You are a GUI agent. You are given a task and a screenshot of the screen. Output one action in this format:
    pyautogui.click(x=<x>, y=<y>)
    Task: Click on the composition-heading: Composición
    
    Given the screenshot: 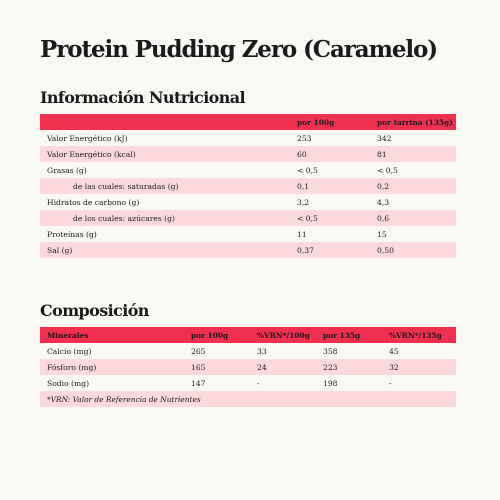 What is the action you would take?
    pyautogui.click(x=94, y=310)
    